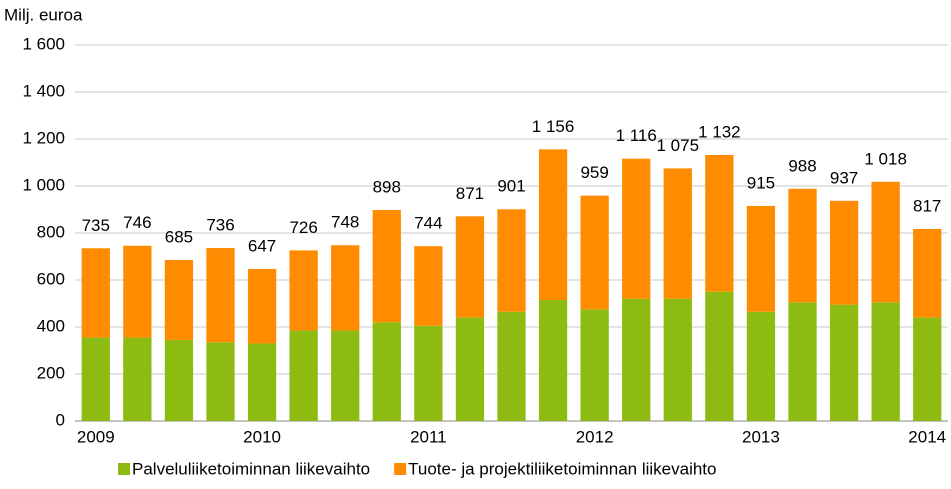 The image size is (951, 489). I want to click on y-tick-label: 1 400, so click(43, 90).